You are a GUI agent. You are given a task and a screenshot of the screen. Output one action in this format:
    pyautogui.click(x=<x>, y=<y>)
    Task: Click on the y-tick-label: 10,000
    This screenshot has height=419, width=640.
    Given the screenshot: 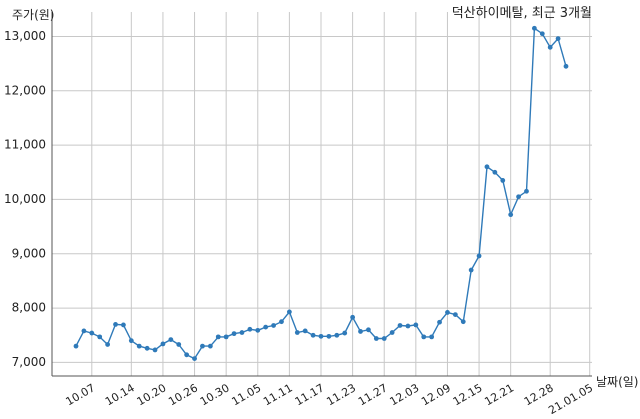 What is the action you would take?
    pyautogui.click(x=25, y=199)
    